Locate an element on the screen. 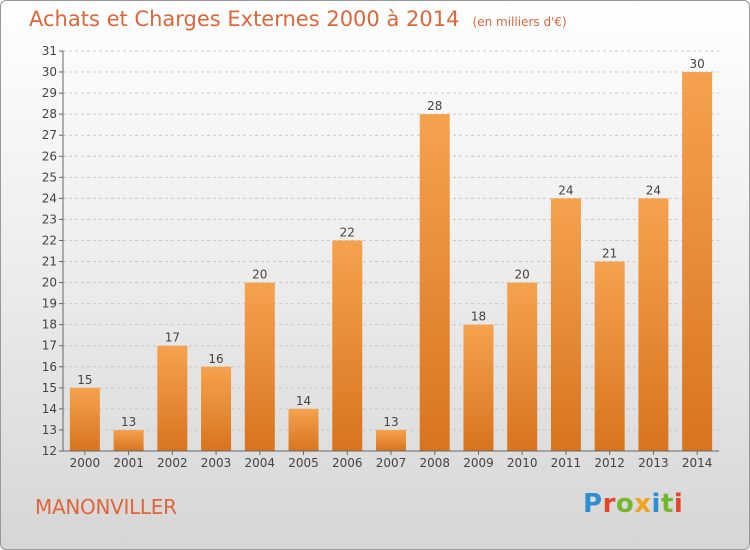 The image size is (750, 550). x-tick-label: 2008 is located at coordinates (434, 463).